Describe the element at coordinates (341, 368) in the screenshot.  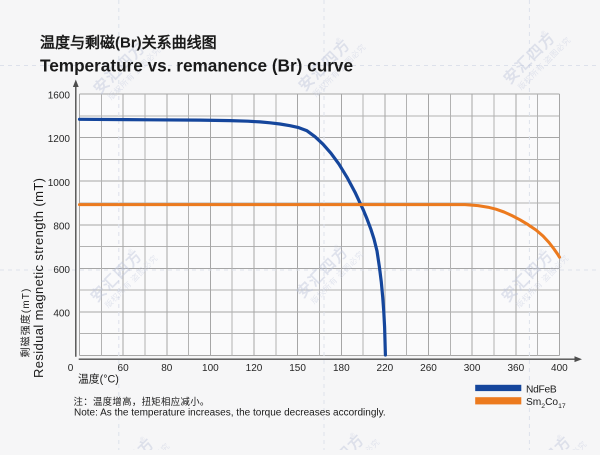
I see `svg-text: 180` at that location.